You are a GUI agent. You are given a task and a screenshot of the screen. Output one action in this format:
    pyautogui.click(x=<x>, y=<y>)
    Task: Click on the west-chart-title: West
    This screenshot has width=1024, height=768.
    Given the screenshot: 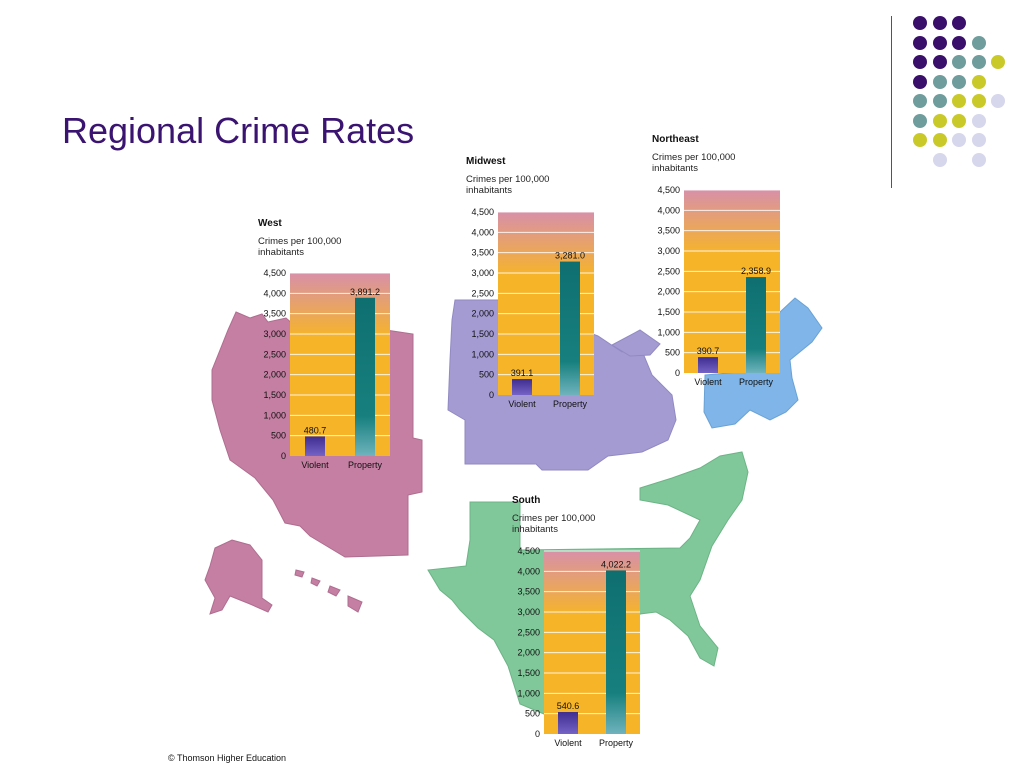 What is the action you would take?
    pyautogui.click(x=270, y=223)
    